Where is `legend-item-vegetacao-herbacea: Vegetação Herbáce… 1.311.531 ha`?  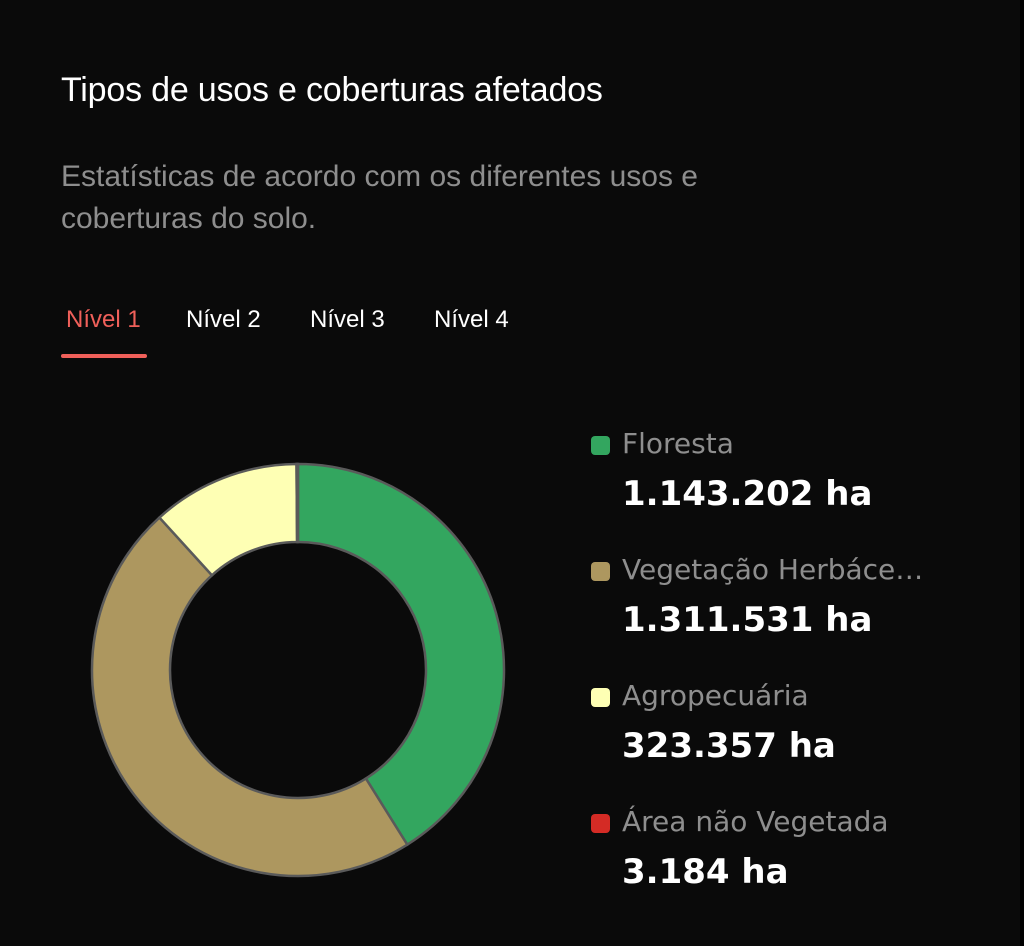 legend-item-vegetacao-herbacea: Vegetação Herbáce… 1.311.531 ha is located at coordinates (788, 613).